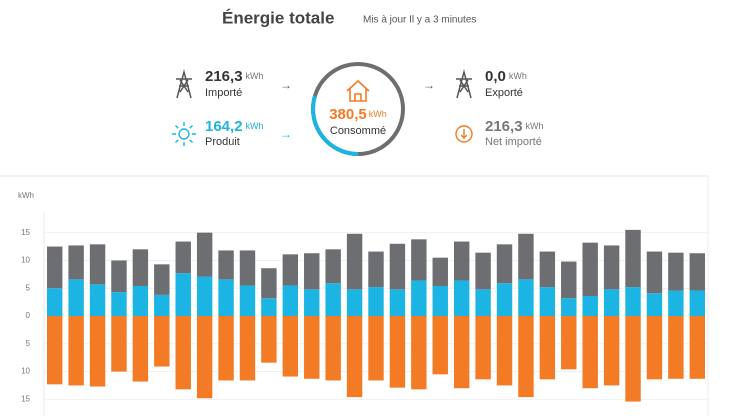 The width and height of the screenshot is (735, 416). I want to click on net-label: Net importé, so click(513, 142).